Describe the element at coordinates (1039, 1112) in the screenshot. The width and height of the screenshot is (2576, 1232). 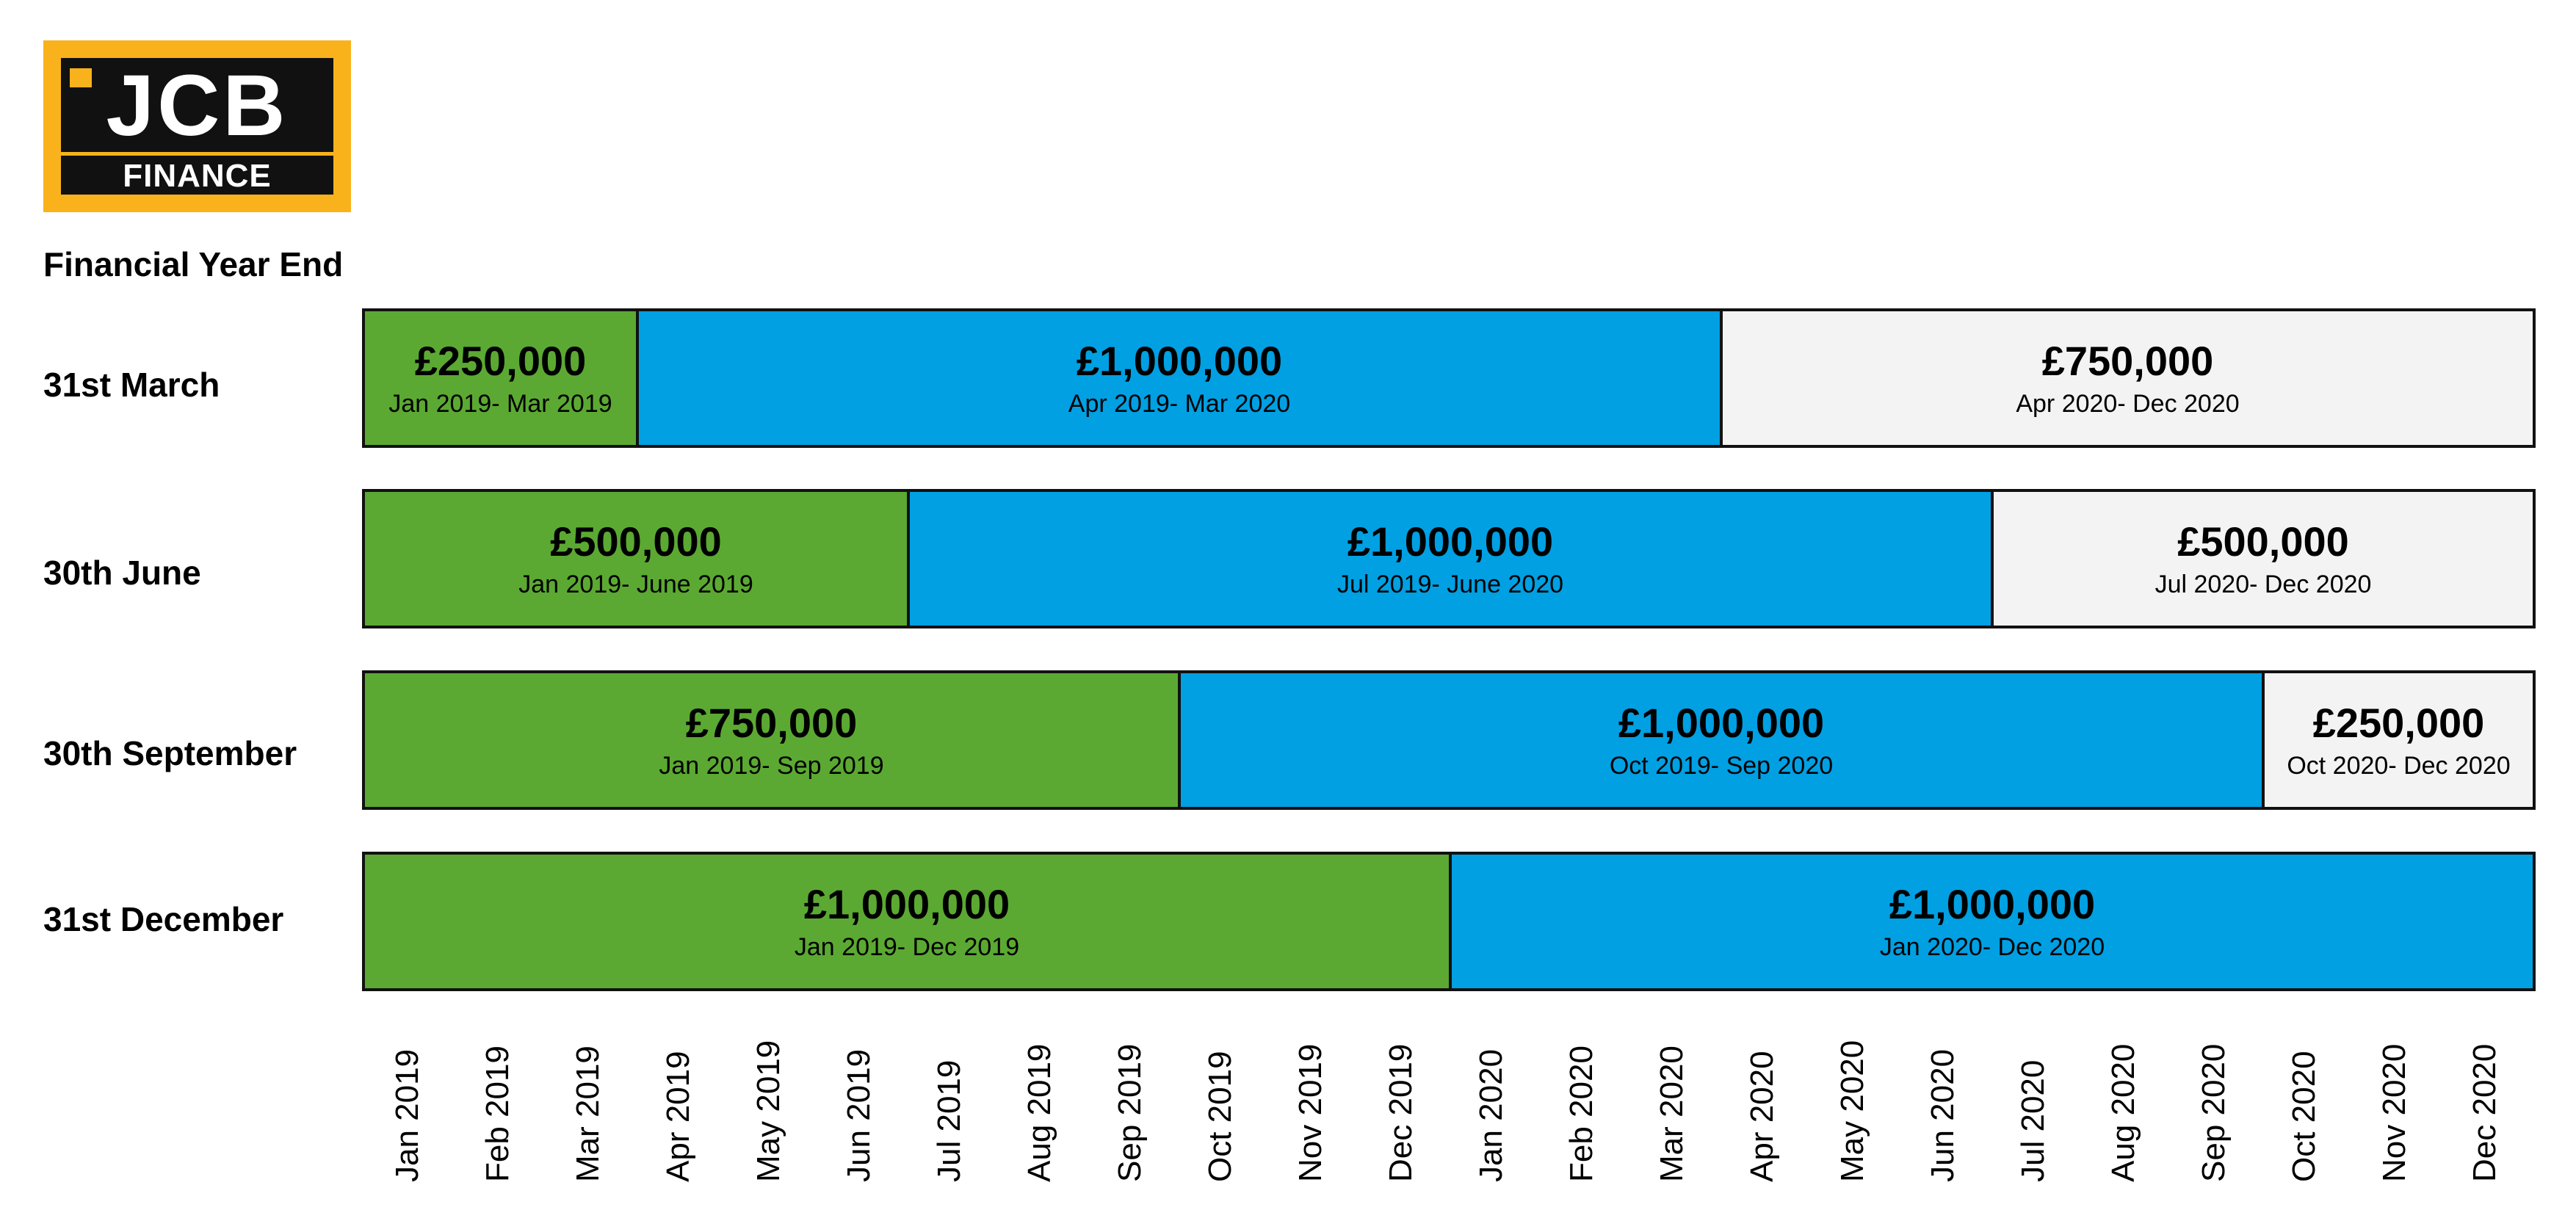
I see `month-tick-label: Aug 2019` at that location.